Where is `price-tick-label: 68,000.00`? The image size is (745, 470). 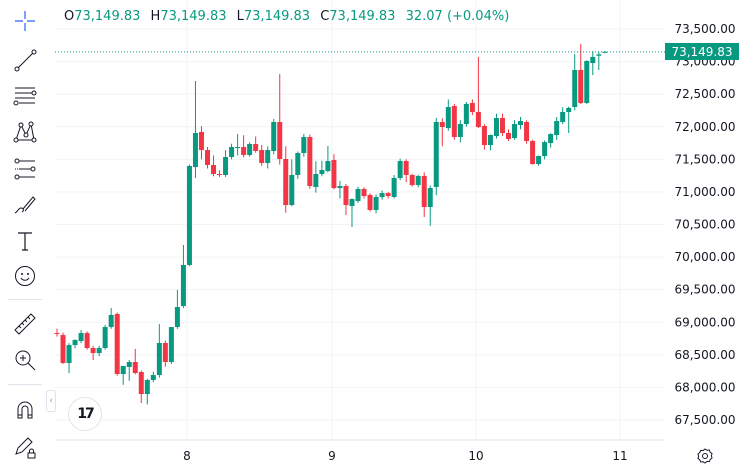 price-tick-label: 68,000.00 is located at coordinates (704, 387).